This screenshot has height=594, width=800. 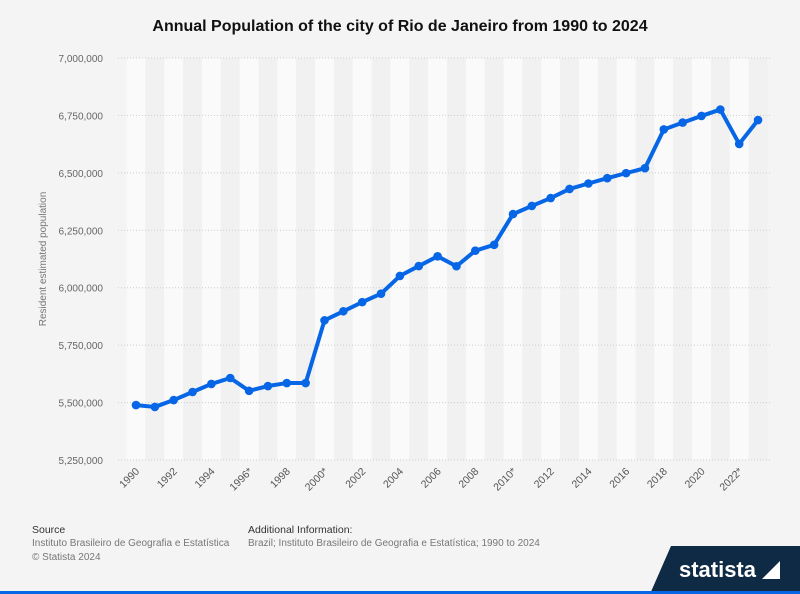 I want to click on y-tick-label: 6,500,000, so click(x=81, y=174).